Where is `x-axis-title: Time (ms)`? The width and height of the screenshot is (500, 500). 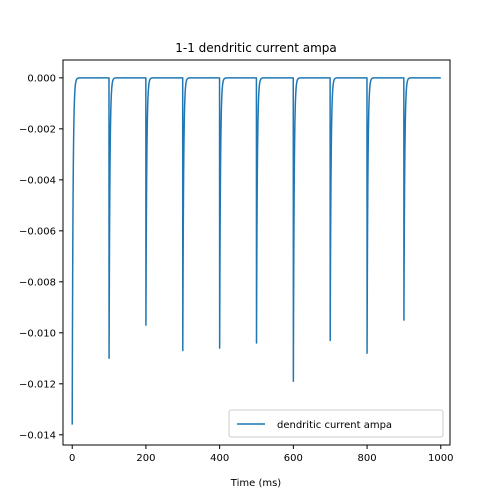
x-axis-title: Time (ms) is located at coordinates (256, 483).